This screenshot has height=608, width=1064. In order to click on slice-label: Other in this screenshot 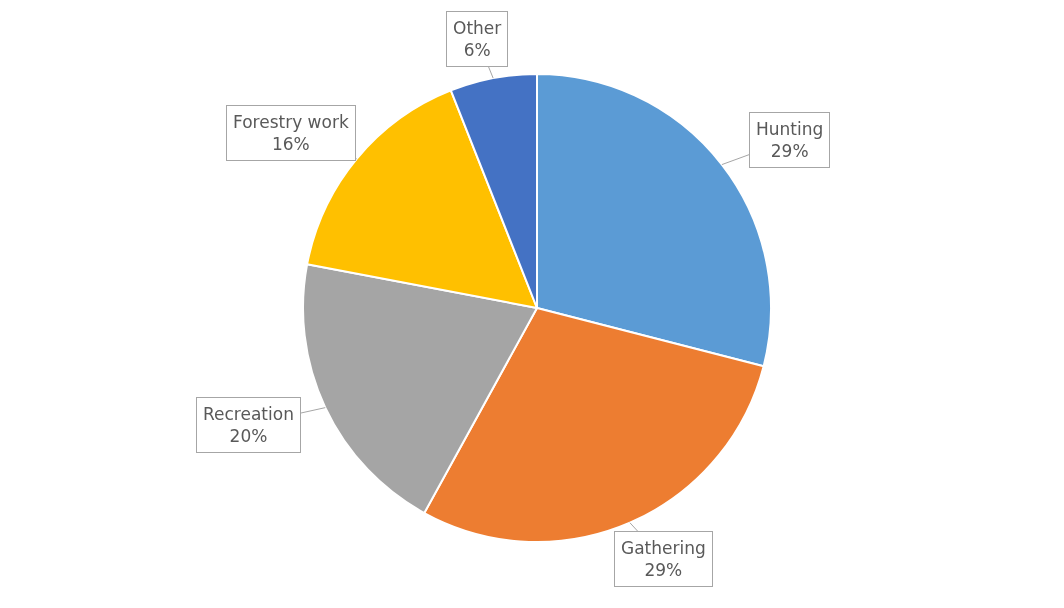, I will do `click(477, 28)`.